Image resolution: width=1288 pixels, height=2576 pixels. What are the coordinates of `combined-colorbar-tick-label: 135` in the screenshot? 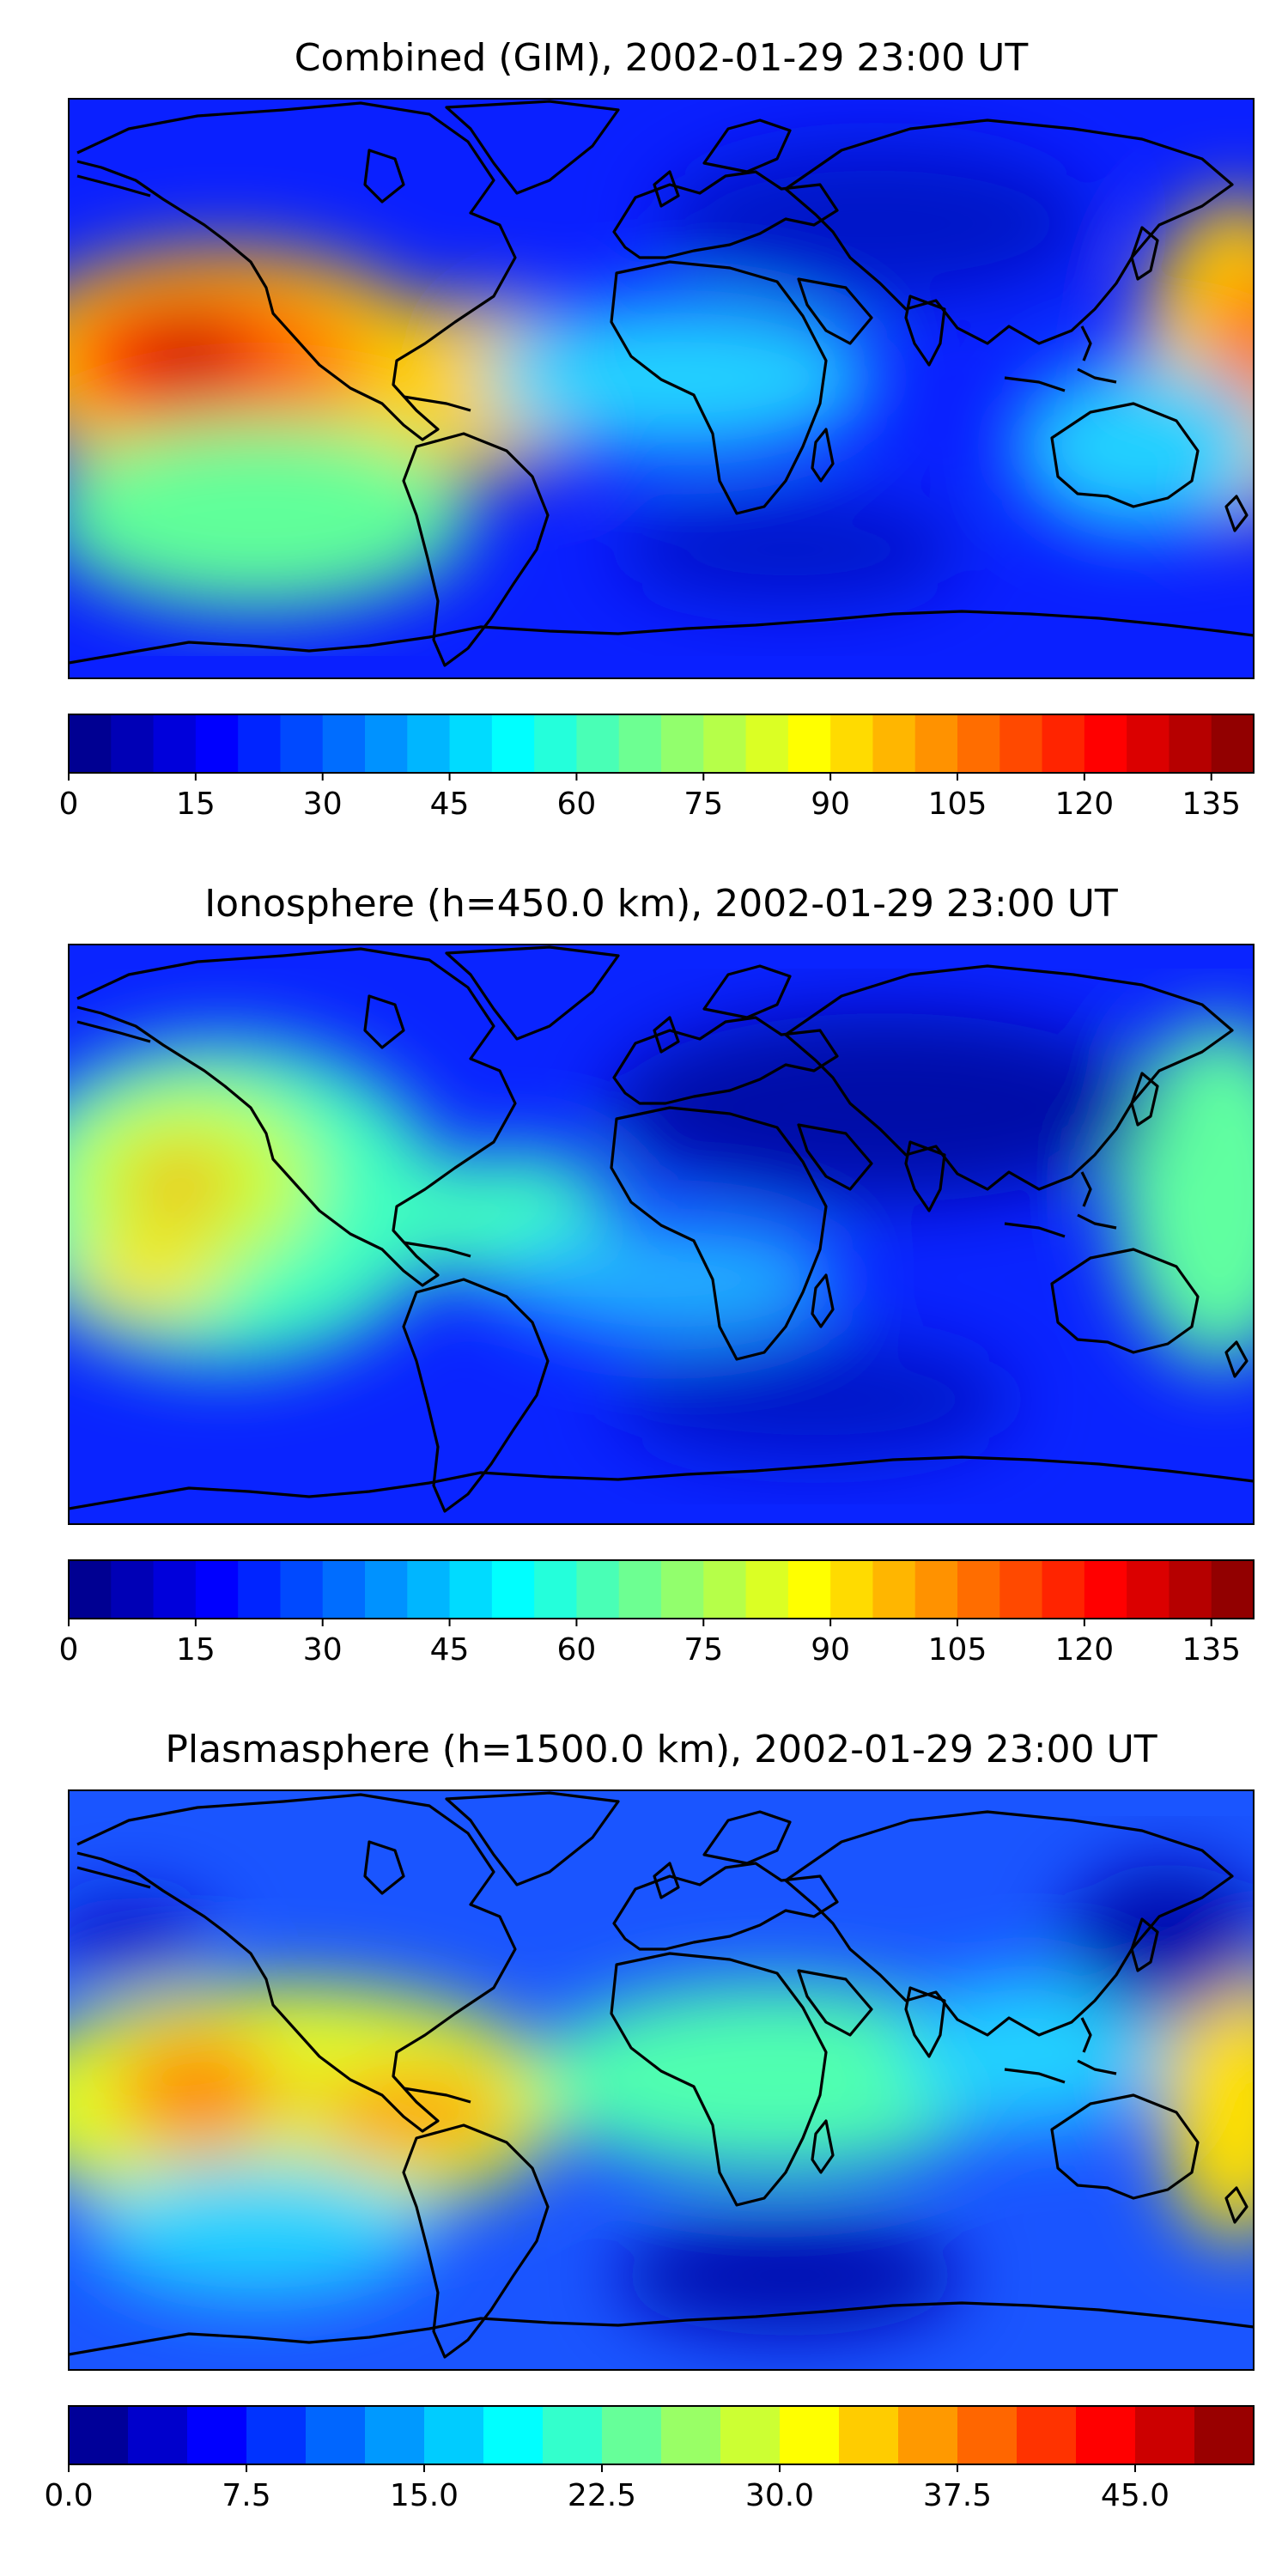 It's located at (1211, 804).